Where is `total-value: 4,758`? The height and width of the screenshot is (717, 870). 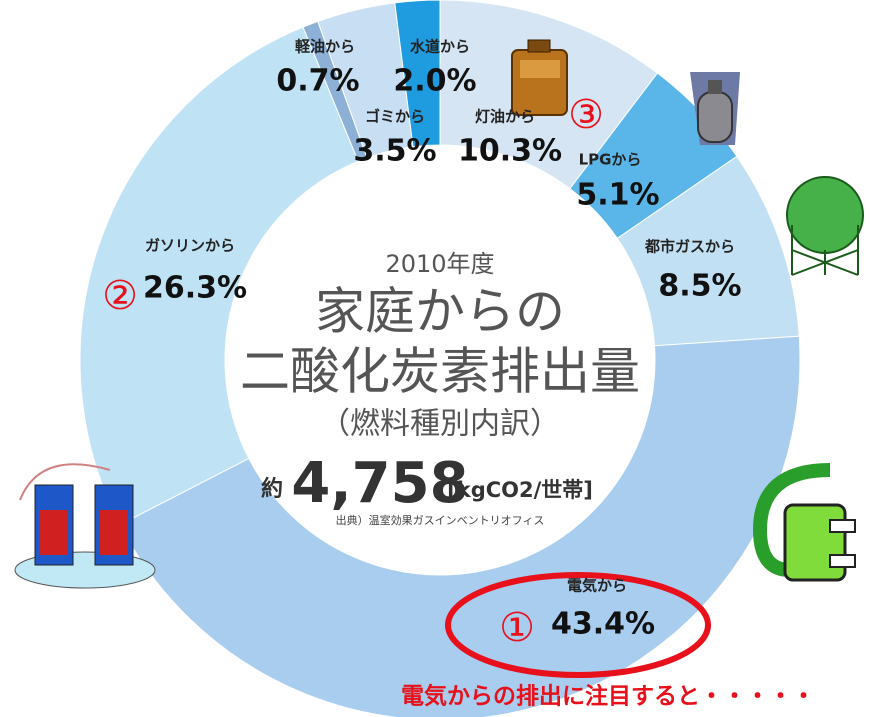
total-value: 4,758 is located at coordinates (379, 483).